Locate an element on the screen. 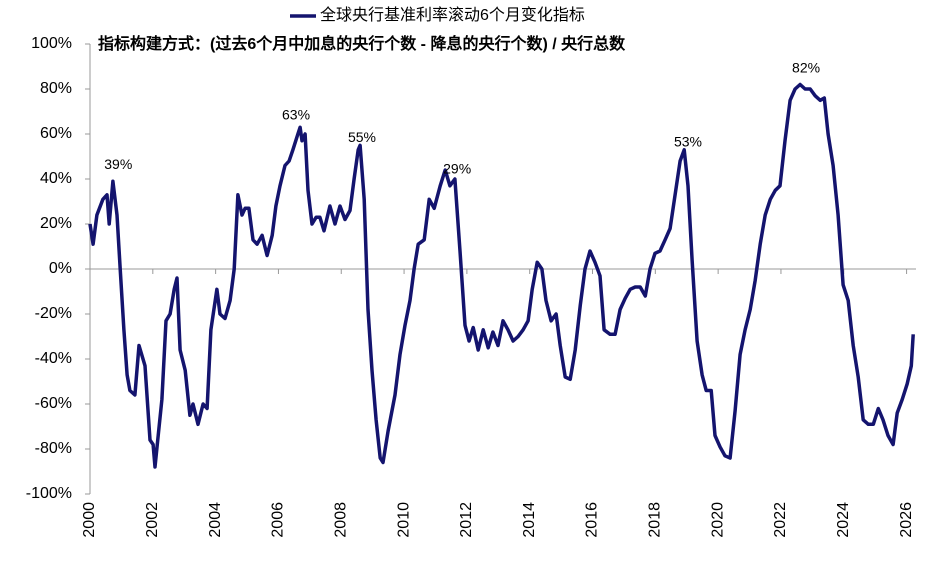 The image size is (947, 572). y-tick-label: -80% is located at coordinates (53, 448).